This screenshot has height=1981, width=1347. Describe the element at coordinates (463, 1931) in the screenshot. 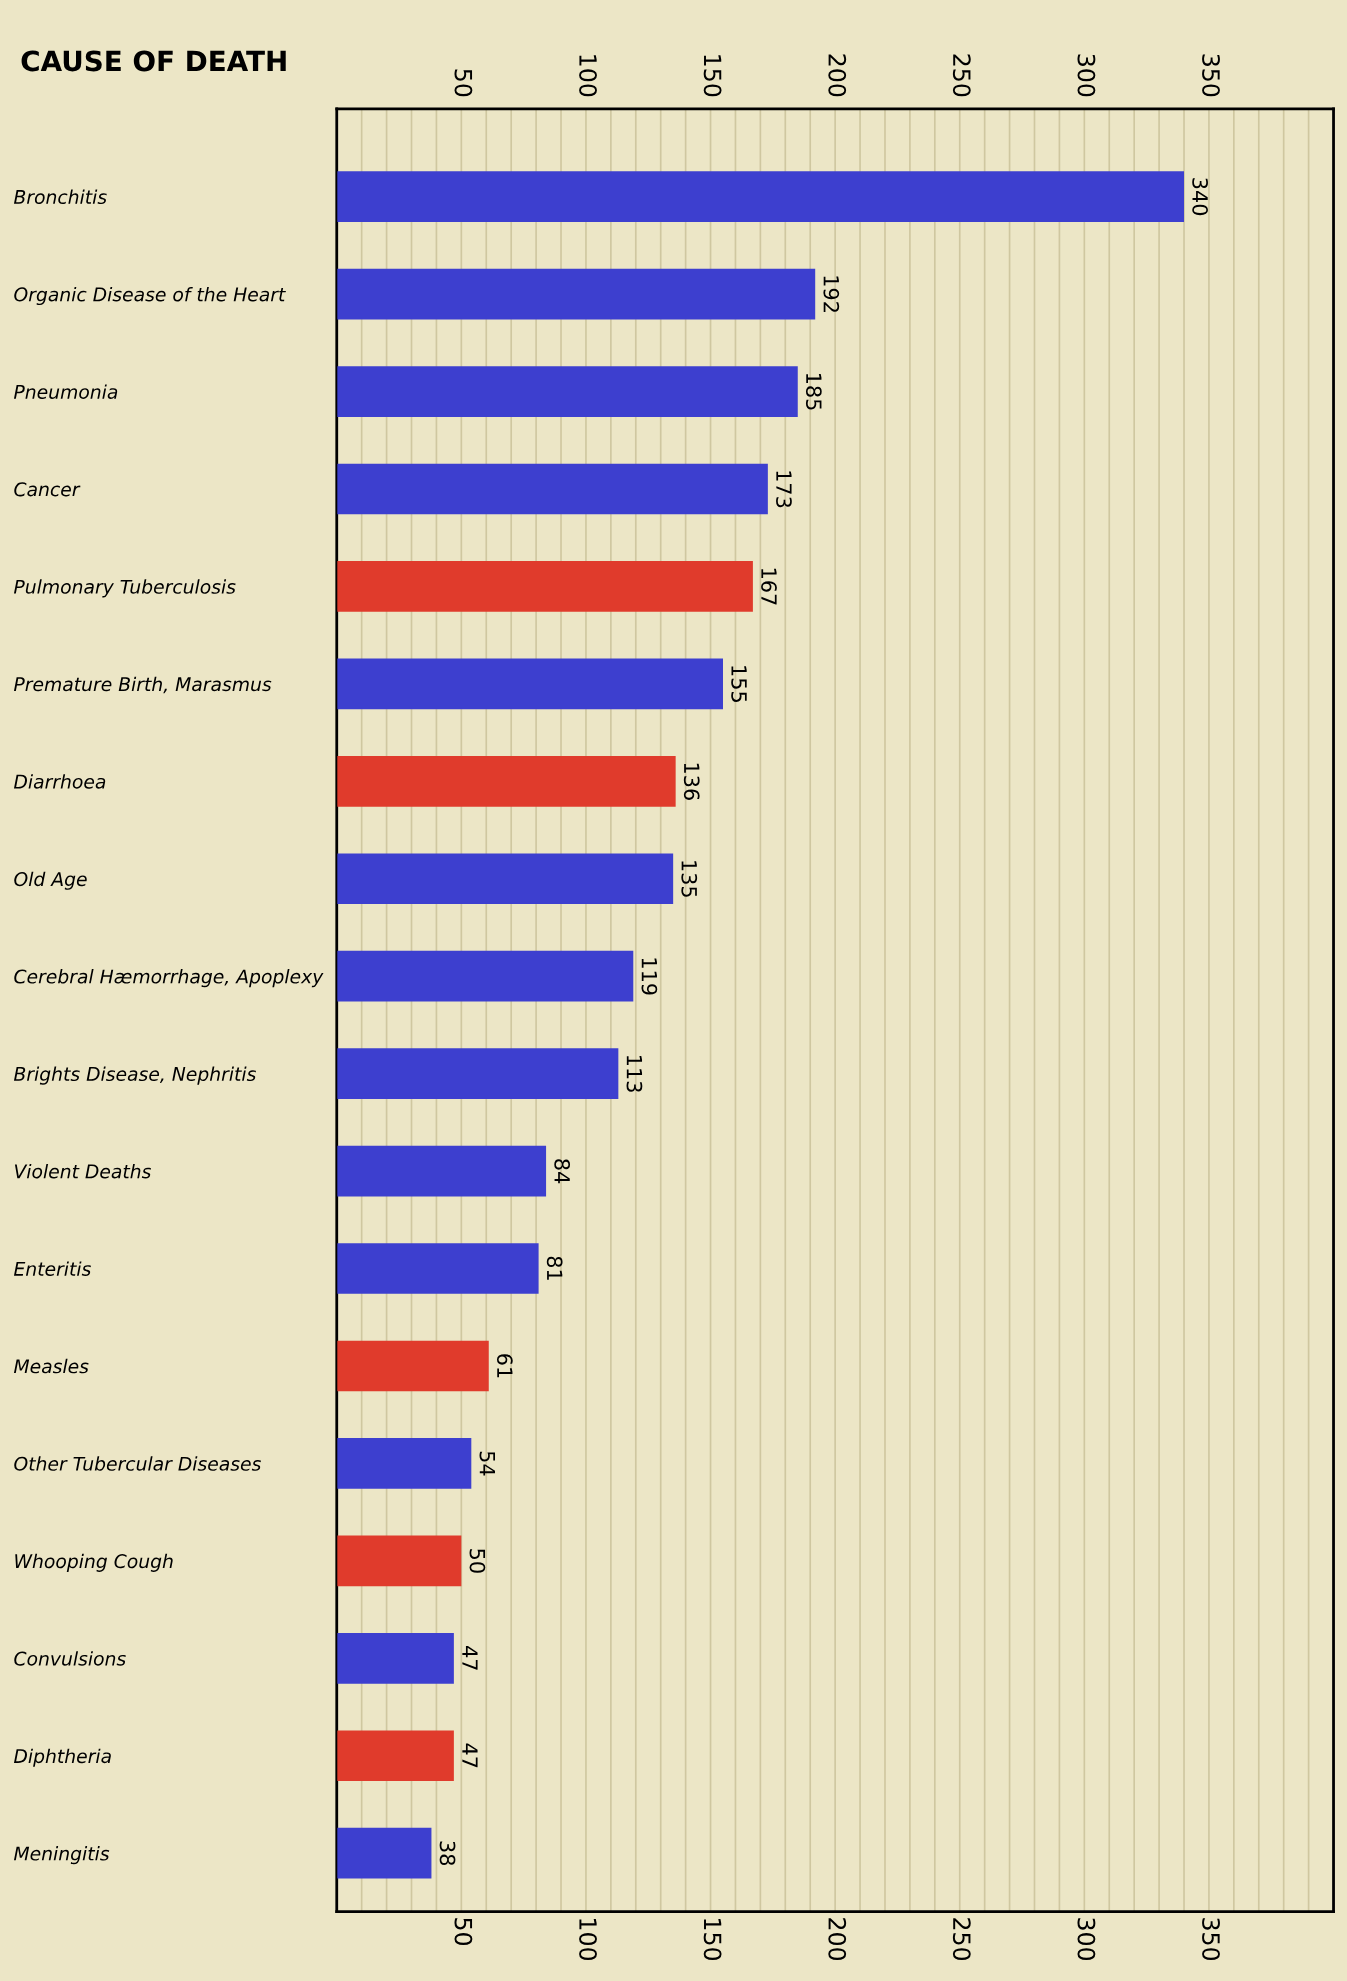

I see `x-tick-label: 50` at that location.